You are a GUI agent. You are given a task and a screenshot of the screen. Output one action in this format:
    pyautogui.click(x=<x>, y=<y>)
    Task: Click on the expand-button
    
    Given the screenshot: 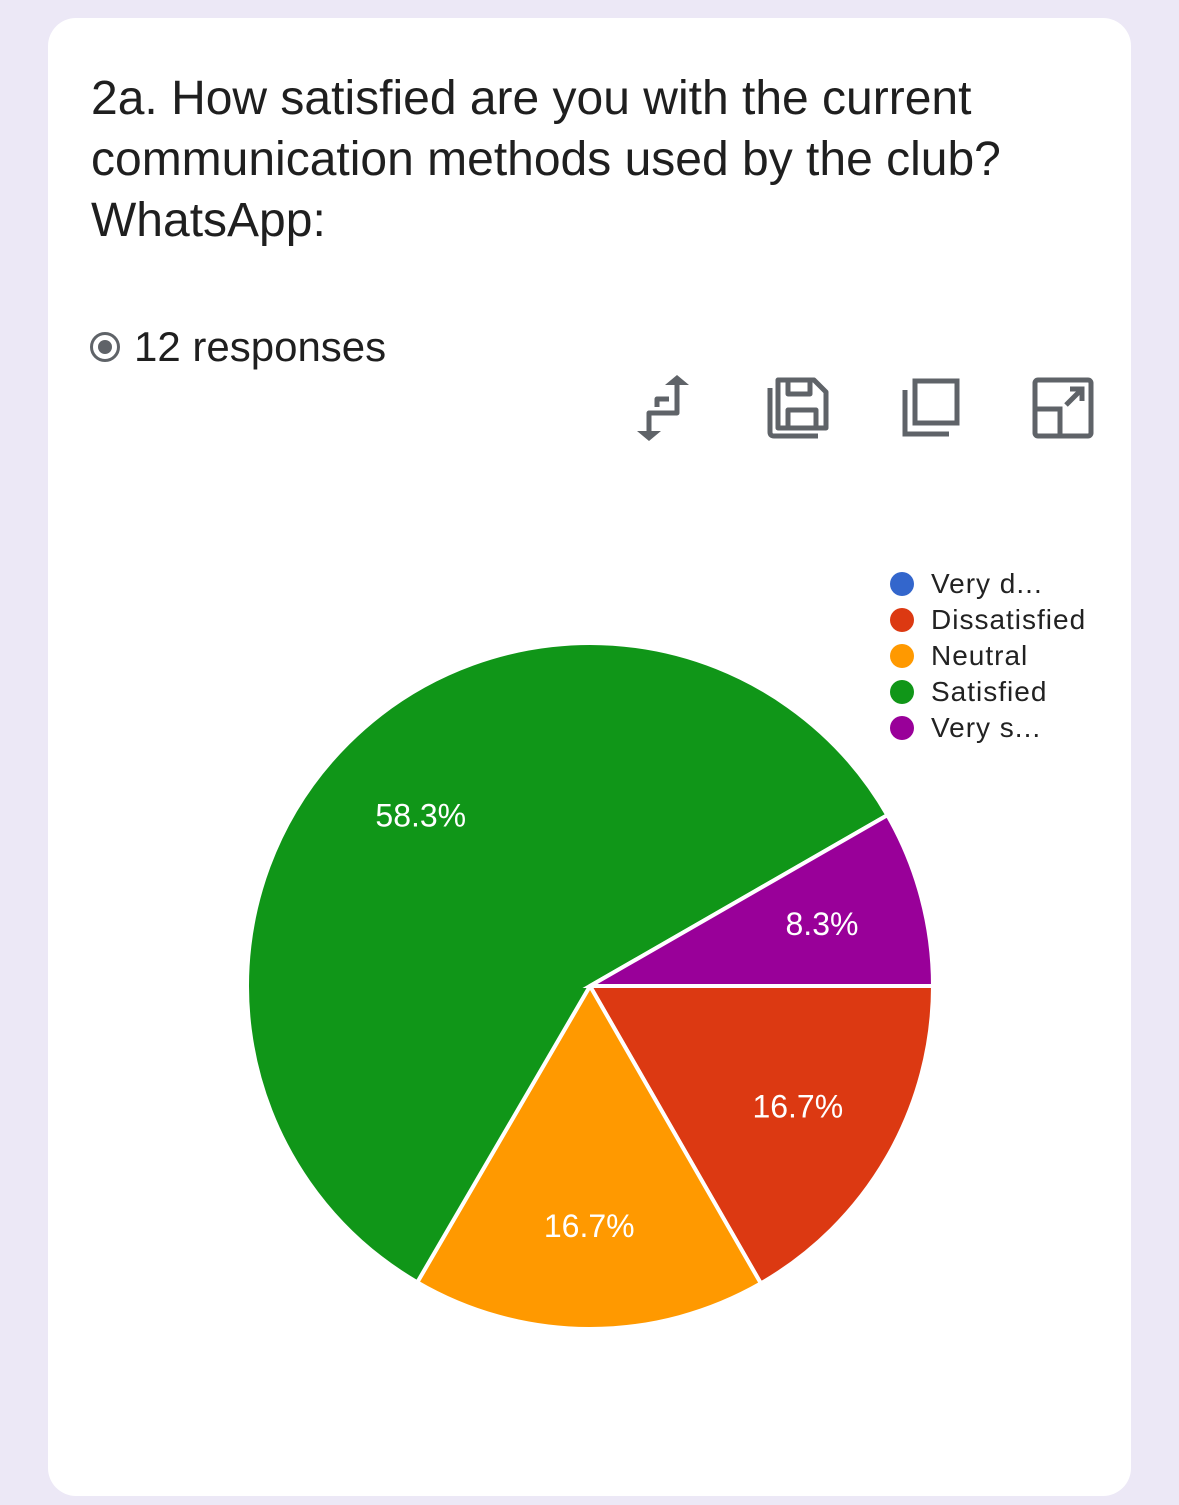 What is the action you would take?
    pyautogui.click(x=1063, y=408)
    